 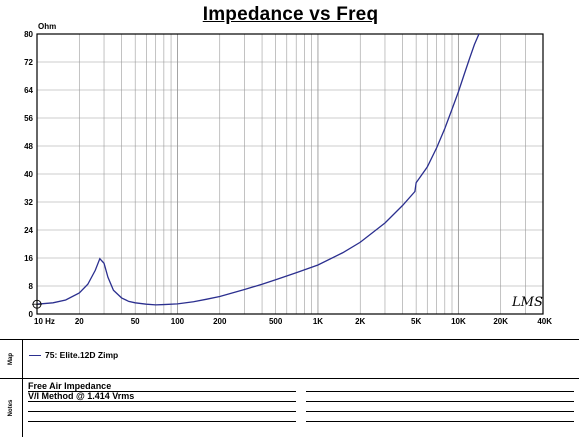 What do you see at coordinates (220, 321) in the screenshot?
I see `x-tick-label: 200` at bounding box center [220, 321].